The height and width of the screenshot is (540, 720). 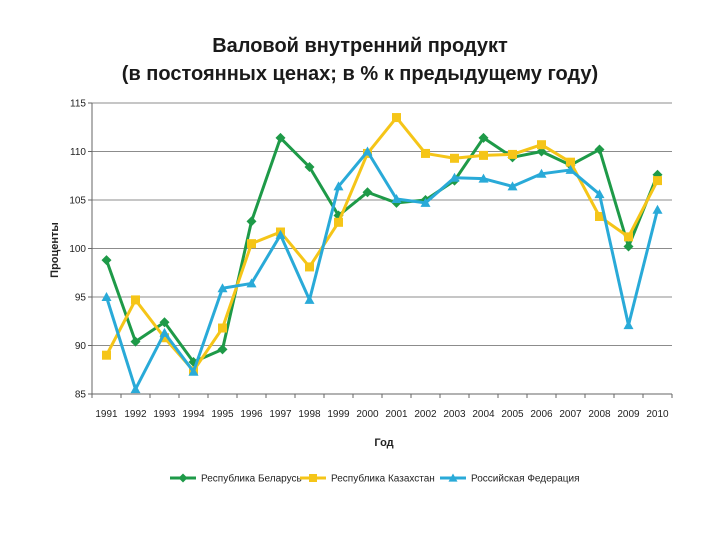 What do you see at coordinates (570, 414) in the screenshot?
I see `x-tick-label: 2007` at bounding box center [570, 414].